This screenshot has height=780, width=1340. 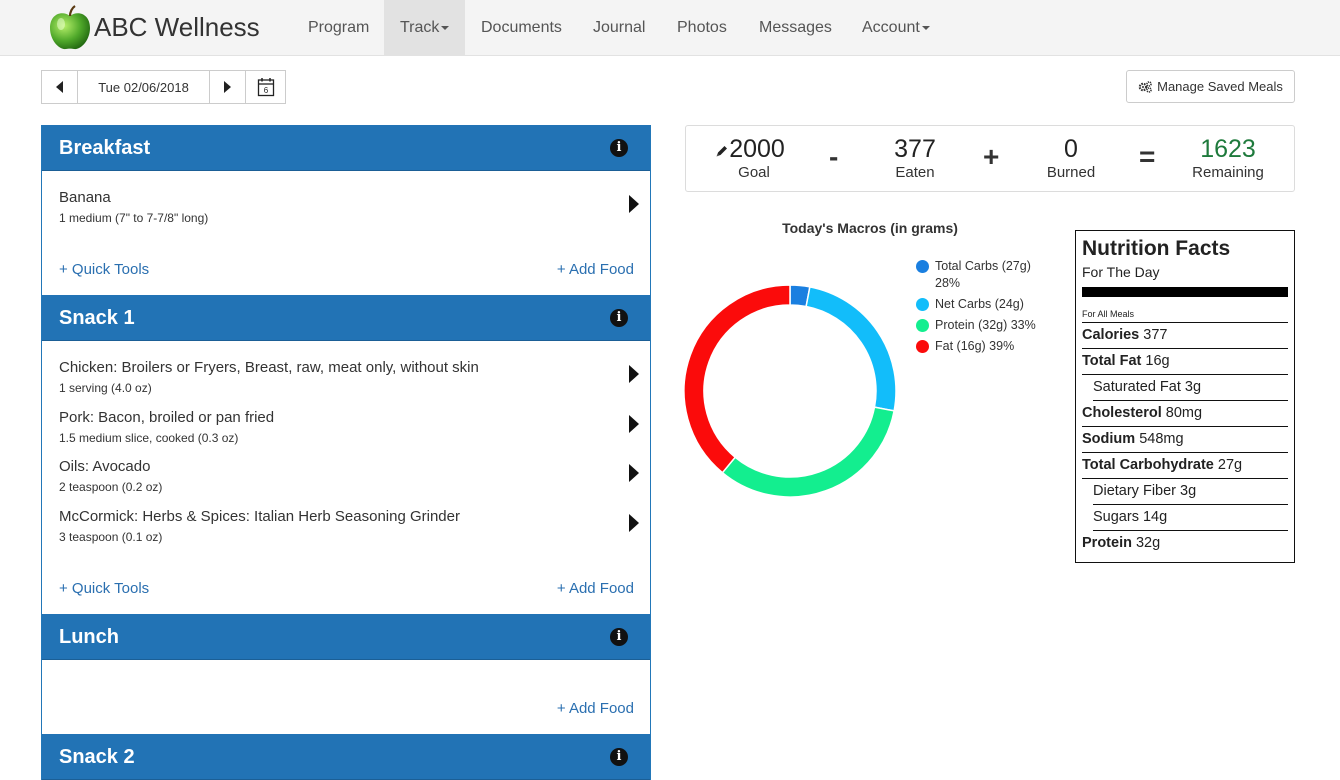 What do you see at coordinates (1071, 149) in the screenshot?
I see `burned-value: 0` at bounding box center [1071, 149].